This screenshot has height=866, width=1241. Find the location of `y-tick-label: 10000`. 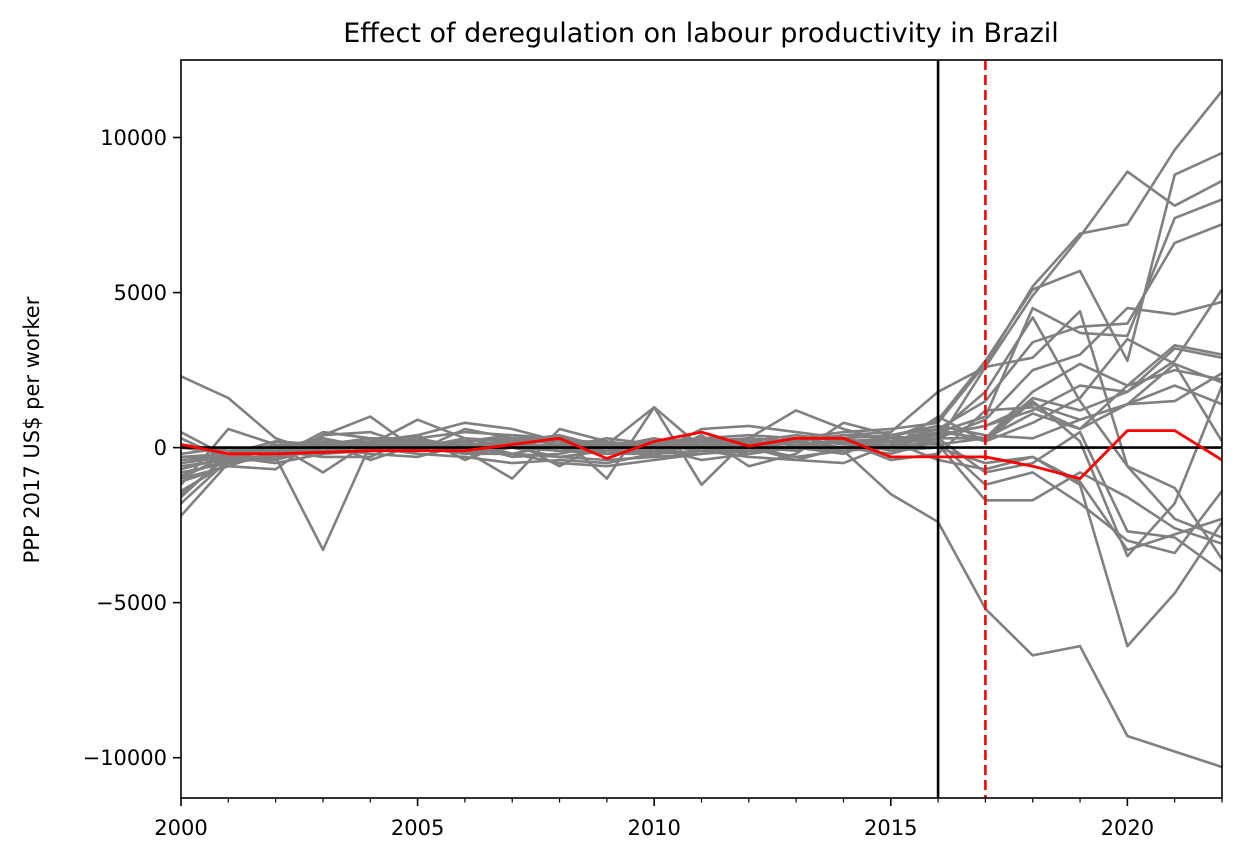

y-tick-label: 10000 is located at coordinates (133, 138).